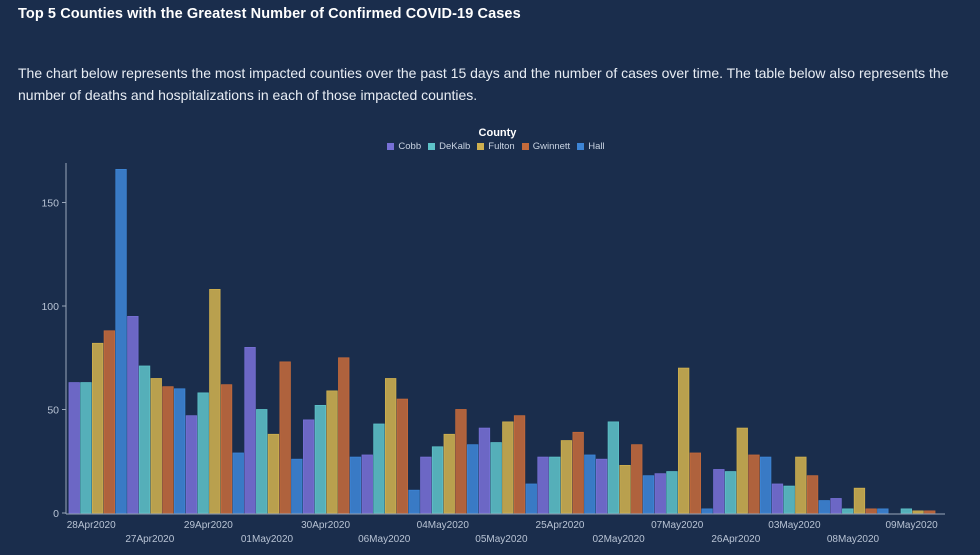 The width and height of the screenshot is (980, 555). Describe the element at coordinates (531, 498) in the screenshot. I see `bar-hall-05May2020` at that location.